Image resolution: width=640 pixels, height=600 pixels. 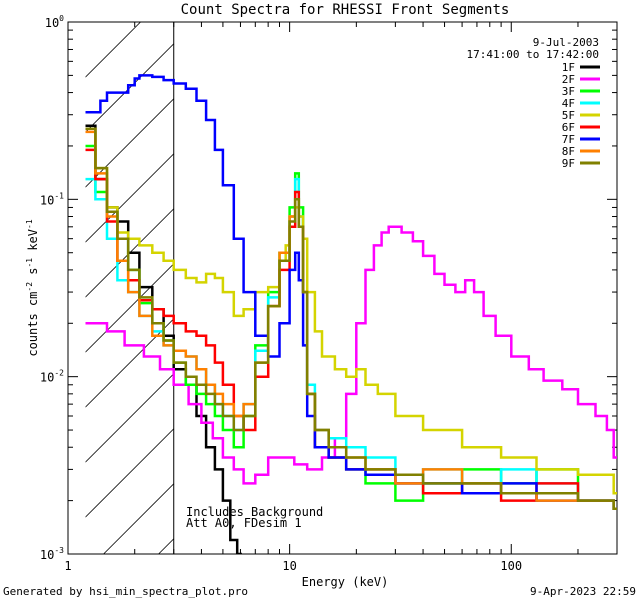 What do you see at coordinates (345, 10) in the screenshot?
I see `chart-title: Count Spectra for RHESSI Front Segments` at bounding box center [345, 10].